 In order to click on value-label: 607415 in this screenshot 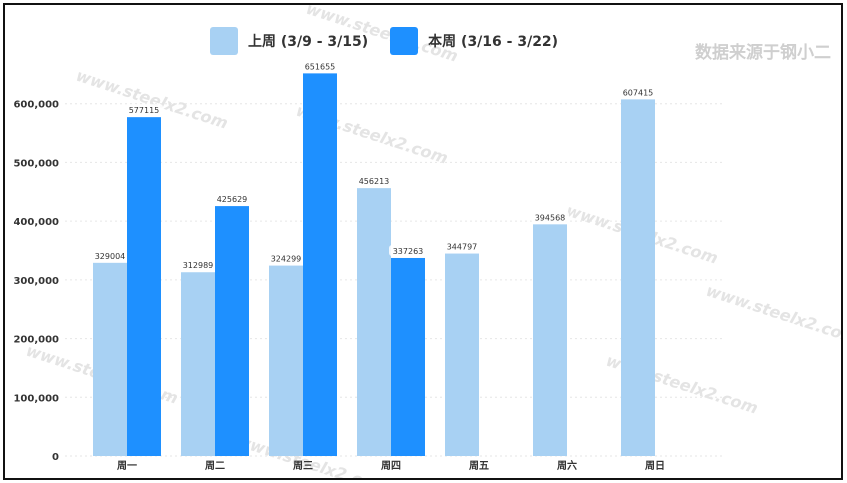, I will do `click(638, 92)`.